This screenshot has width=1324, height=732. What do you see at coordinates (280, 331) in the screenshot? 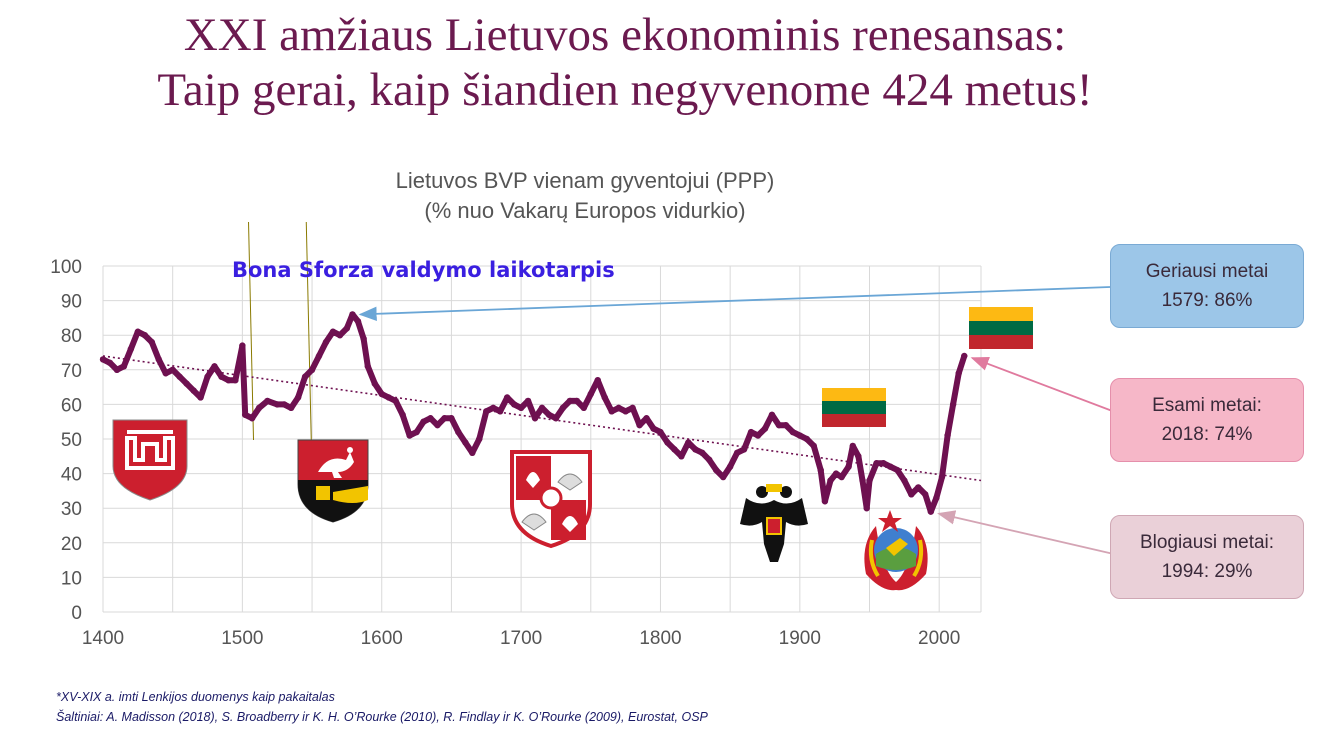
I see `bona-sforza-period-markers` at bounding box center [280, 331].